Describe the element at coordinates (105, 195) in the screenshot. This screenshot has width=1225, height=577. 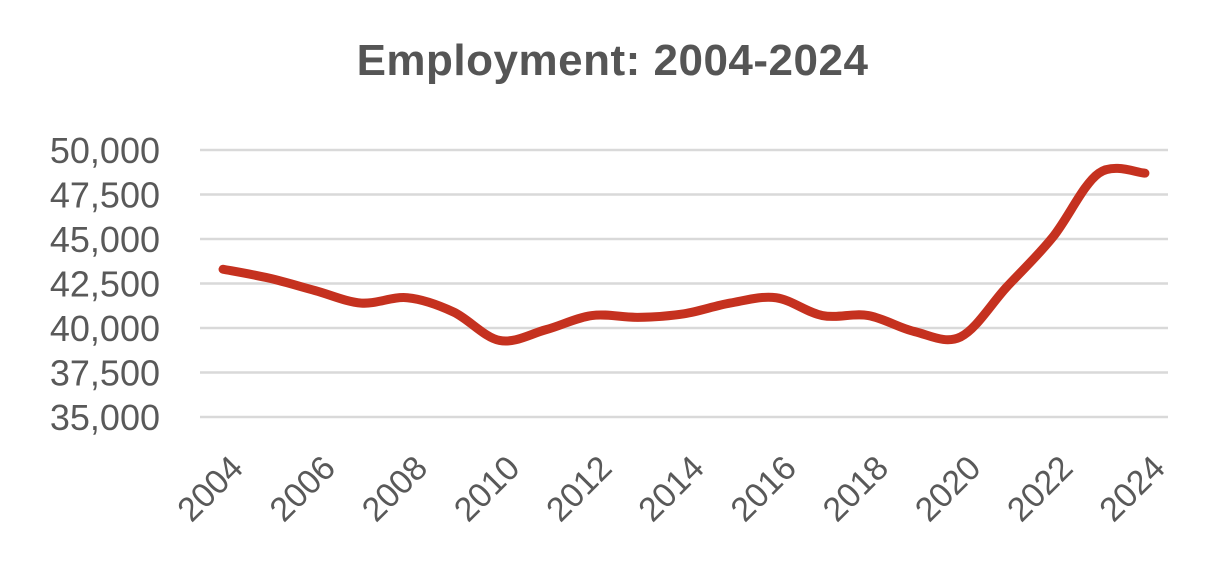
I see `y-tick-label: 47,500` at that location.